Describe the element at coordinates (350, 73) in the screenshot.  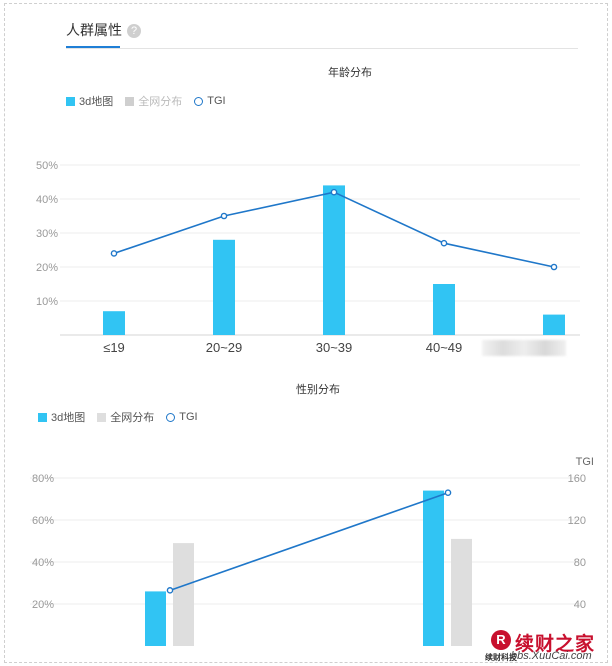
I see `age-chart-title: 年龄分布` at that location.